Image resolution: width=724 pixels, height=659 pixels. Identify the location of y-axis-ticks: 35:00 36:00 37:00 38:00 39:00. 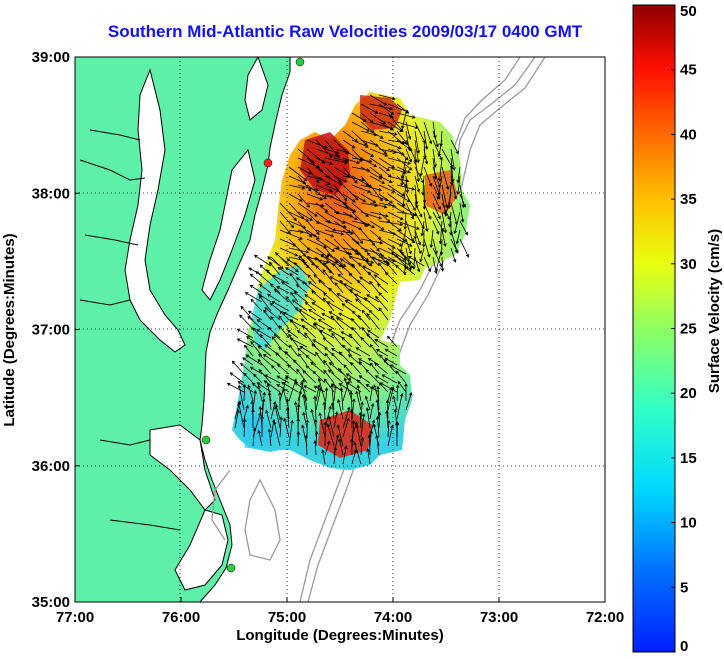
(56, 330).